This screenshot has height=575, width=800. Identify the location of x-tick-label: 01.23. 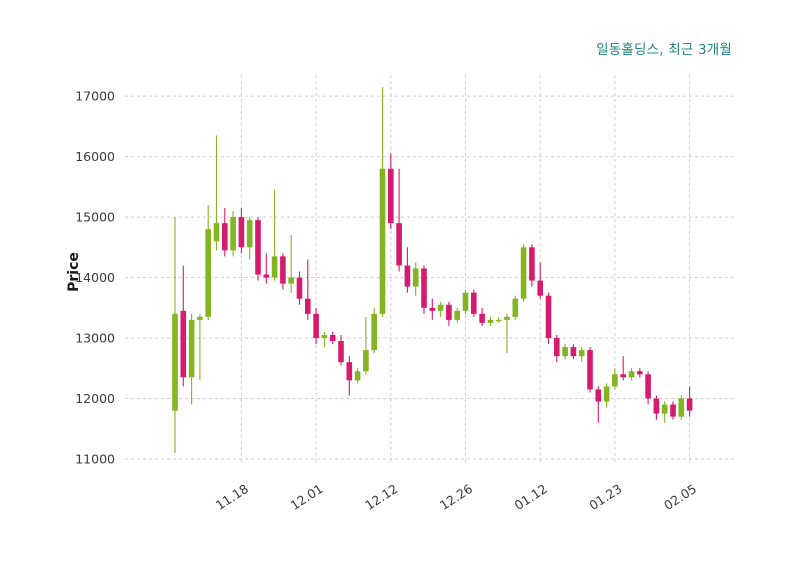
(605, 497).